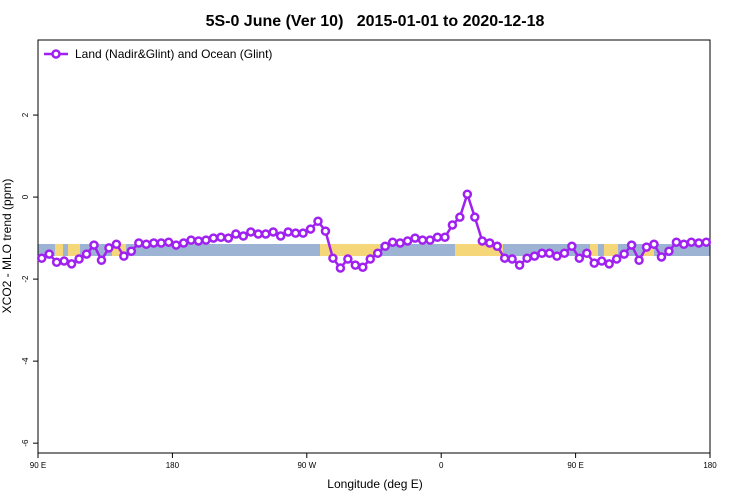  Describe the element at coordinates (25, 196) in the screenshot. I see `y-tick-label: 0` at that location.